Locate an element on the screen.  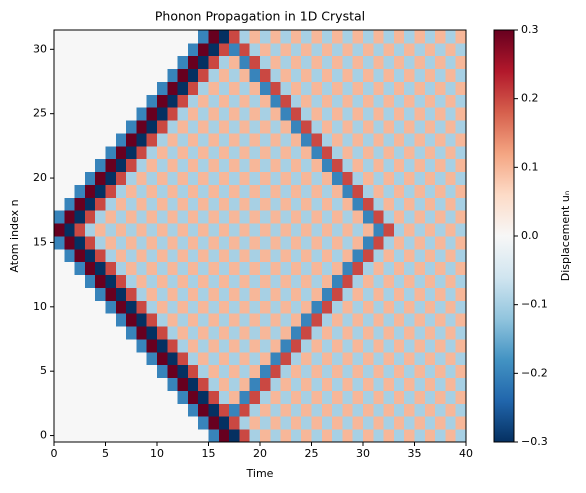
chart-title: Phonon Propagation in 1D Crystal is located at coordinates (260, 16).